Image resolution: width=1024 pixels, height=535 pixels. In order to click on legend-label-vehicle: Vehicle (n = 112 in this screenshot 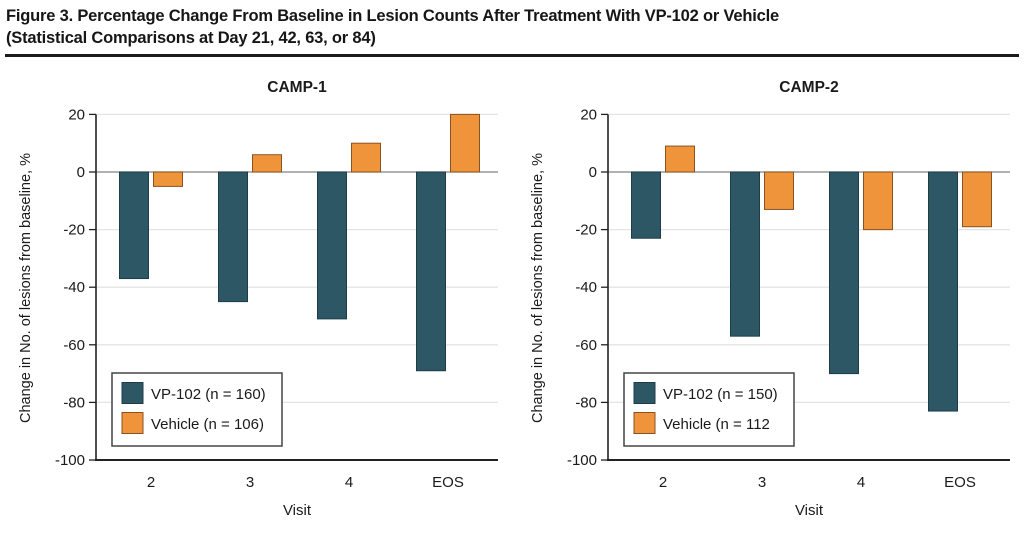, I will do `click(716, 424)`.